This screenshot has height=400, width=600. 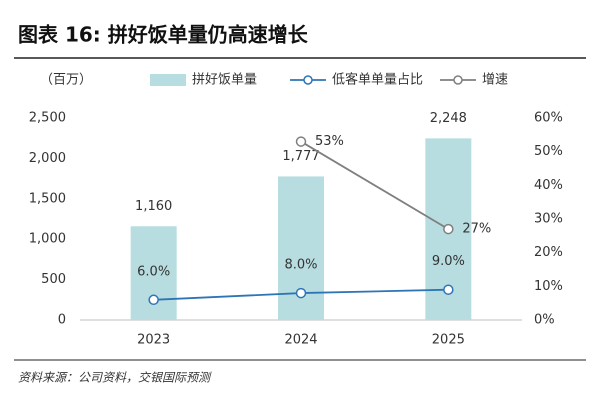 What do you see at coordinates (374, 185) in the screenshot?
I see `line` at bounding box center [374, 185].